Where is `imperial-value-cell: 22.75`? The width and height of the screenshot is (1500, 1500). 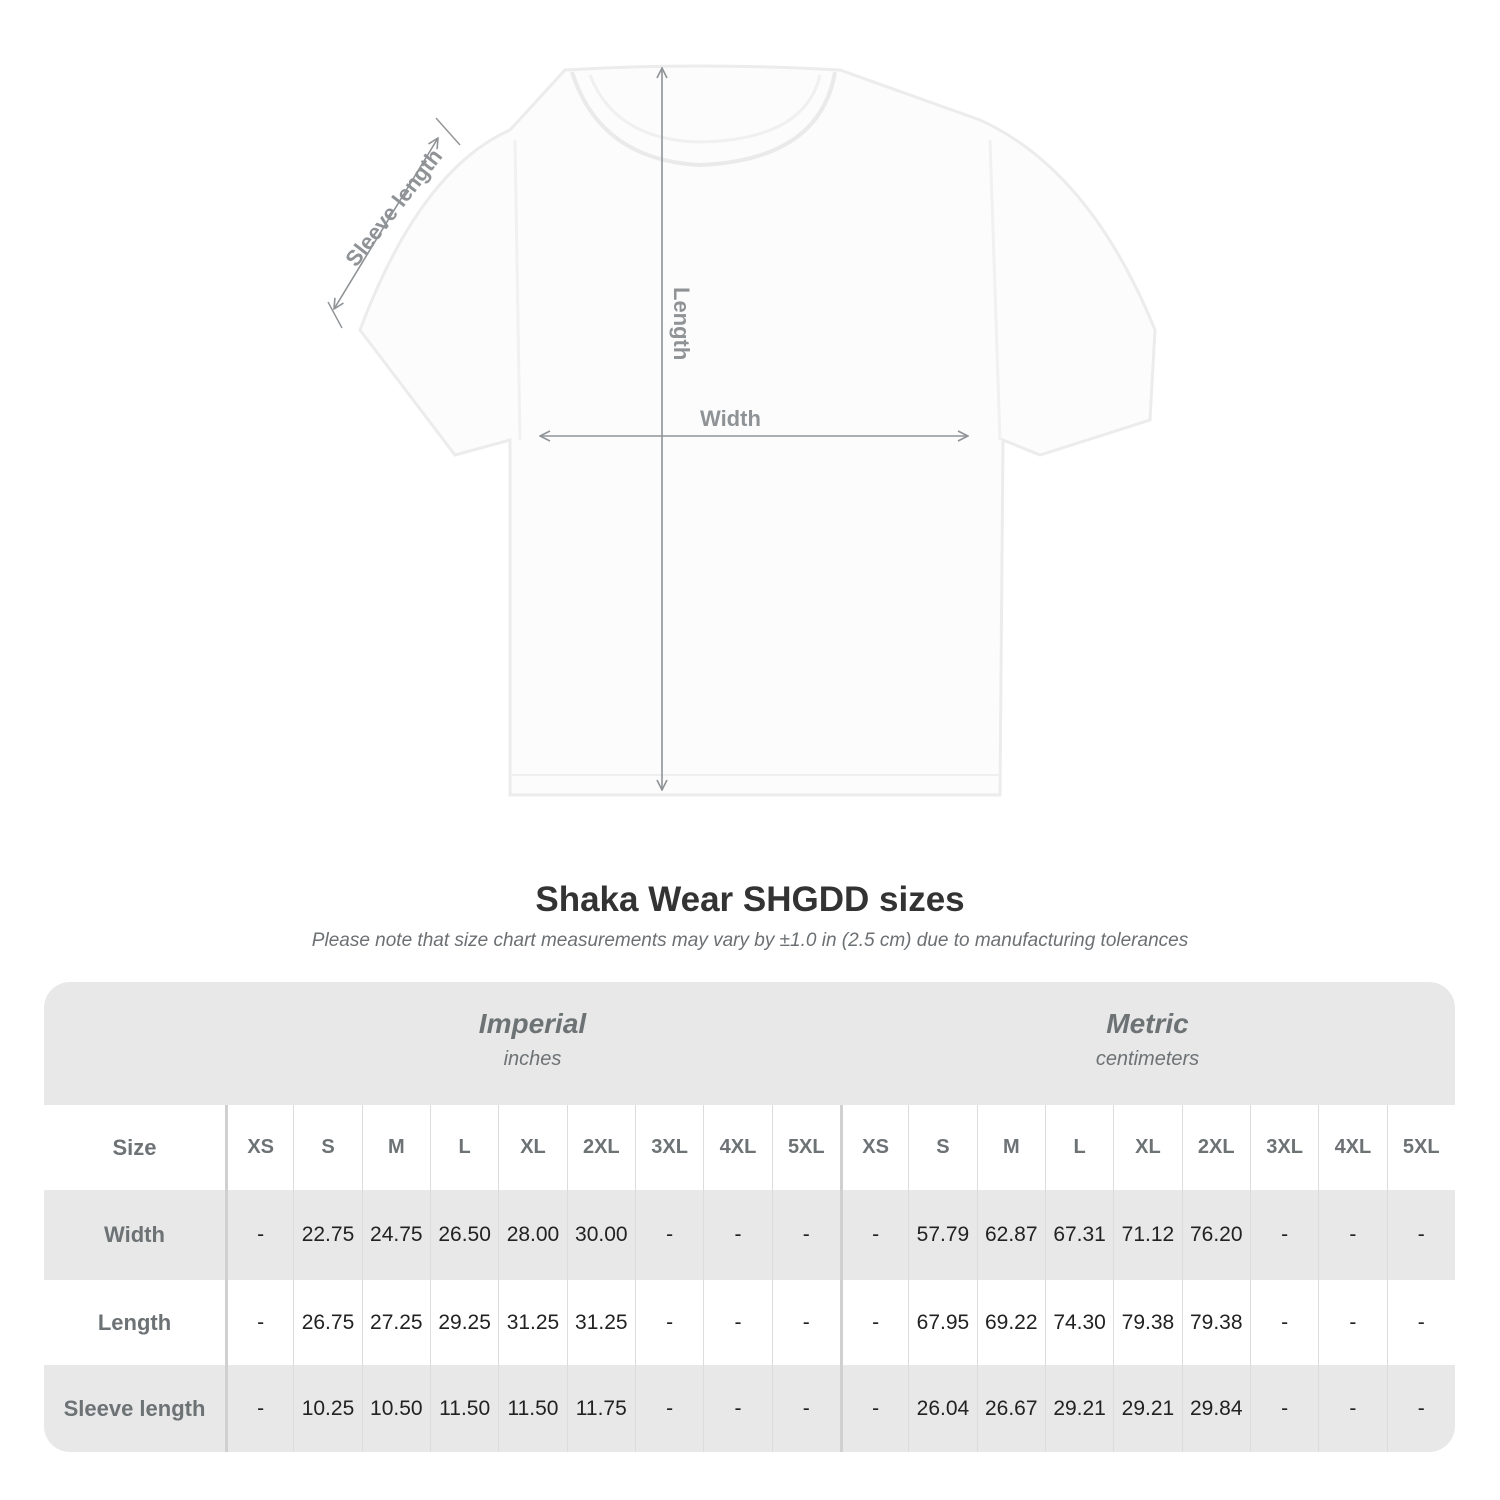
imperial-value-cell: 22.75 is located at coordinates (327, 1235).